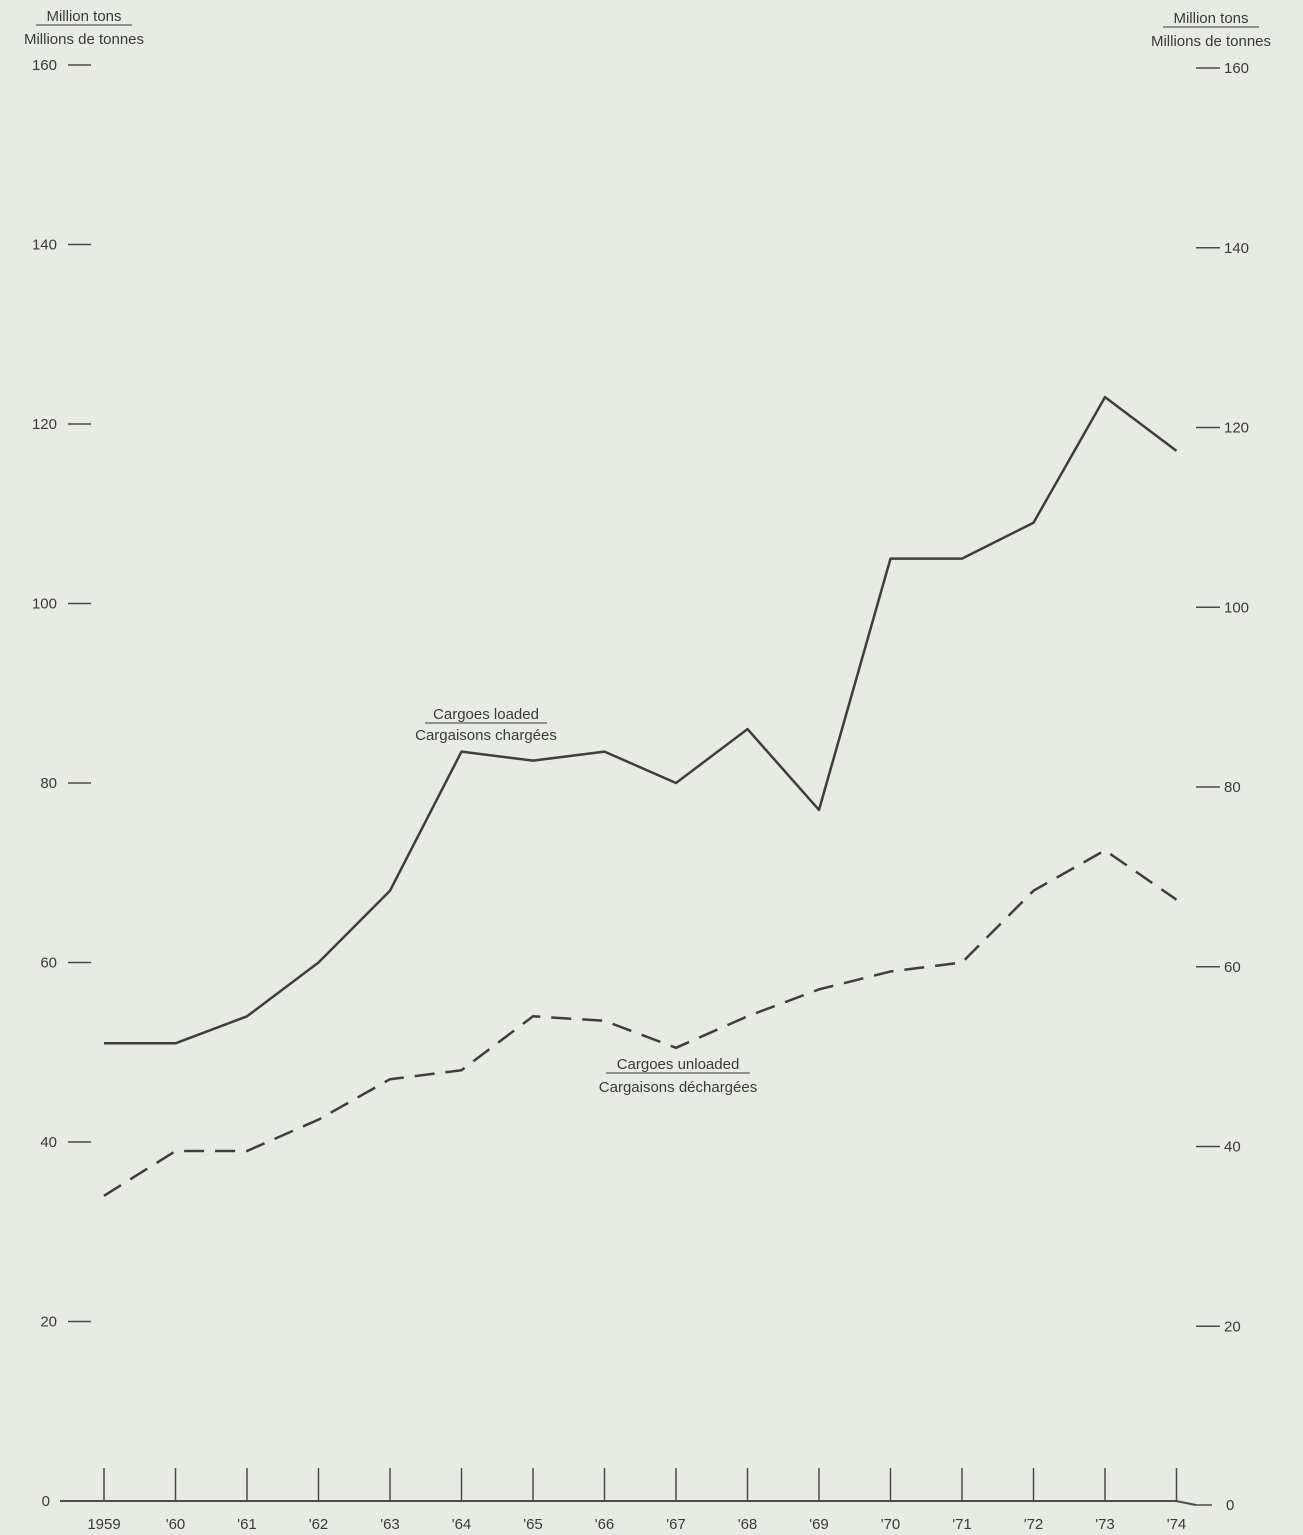 The width and height of the screenshot is (1303, 1535). Describe the element at coordinates (44, 65) in the screenshot. I see `left-y-tick-label: 160` at that location.